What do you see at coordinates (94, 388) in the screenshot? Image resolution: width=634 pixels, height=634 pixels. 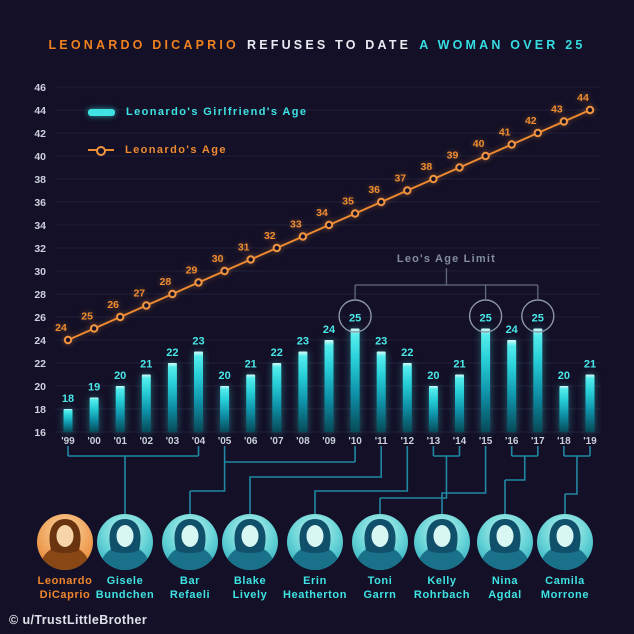 I see `svg-text: 19` at bounding box center [94, 388].